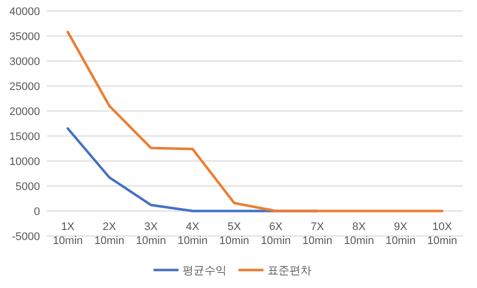 Image resolution: width=477 pixels, height=288 pixels. I want to click on y-tick-label: 30000, so click(24, 62).